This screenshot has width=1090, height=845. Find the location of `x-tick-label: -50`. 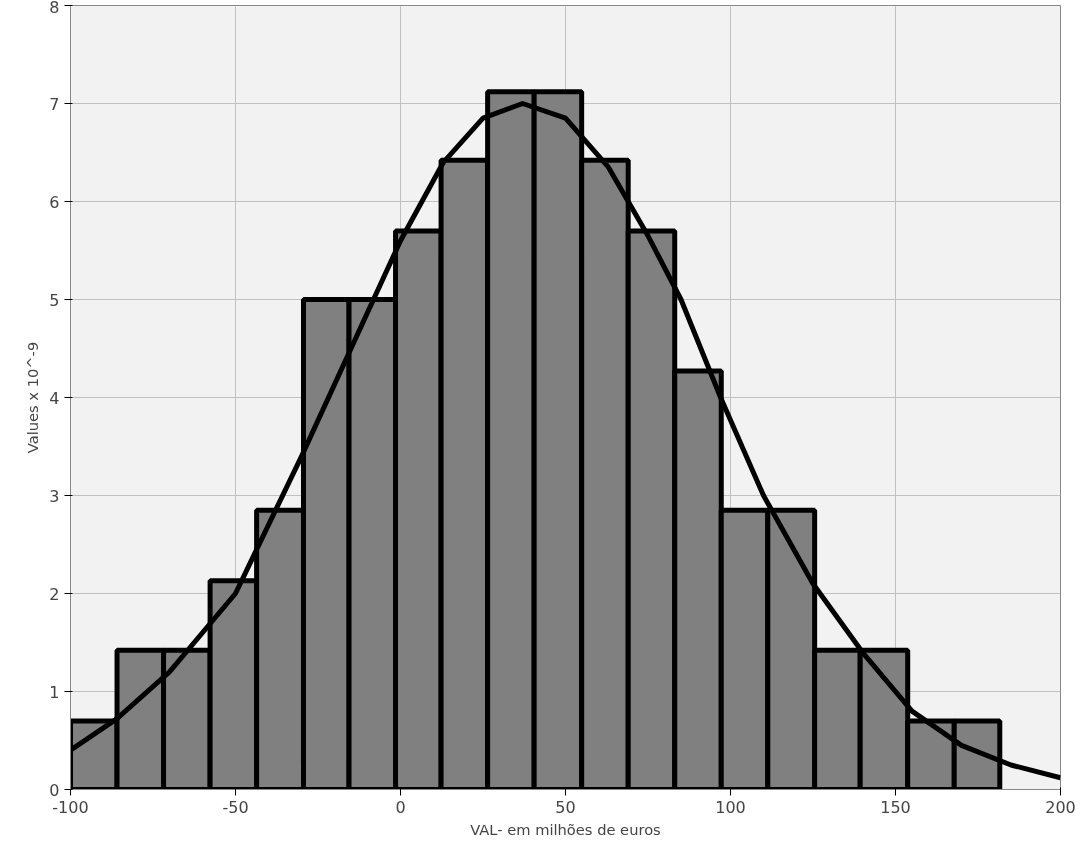

x-tick-label: -50 is located at coordinates (235, 807).